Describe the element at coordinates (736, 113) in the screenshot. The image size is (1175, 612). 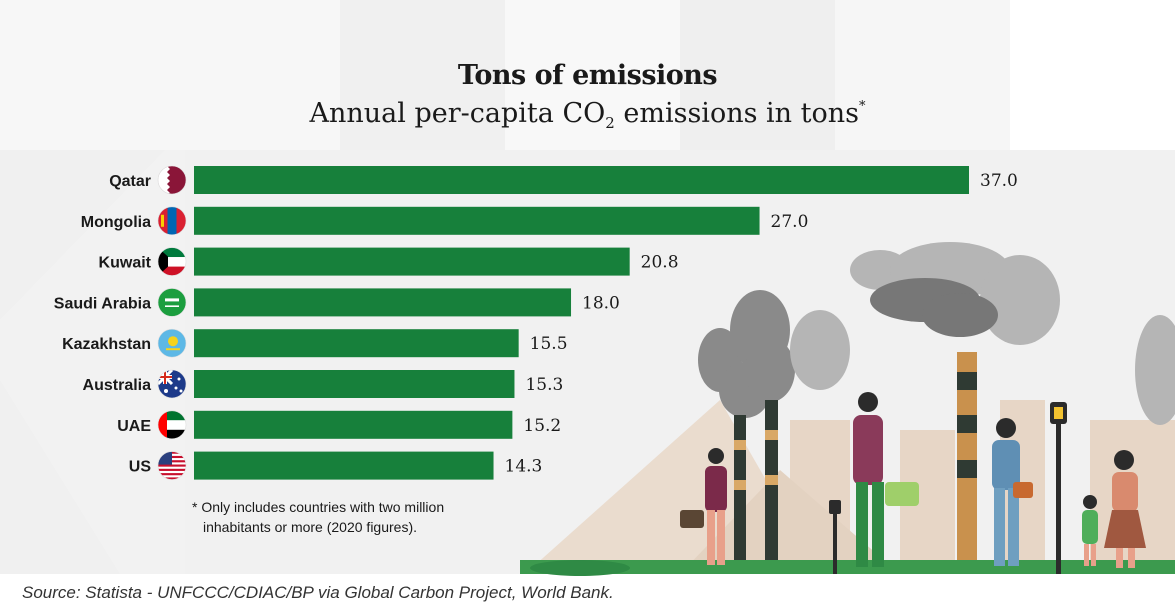
I see `subtitle-suffix: emissions in tons` at that location.